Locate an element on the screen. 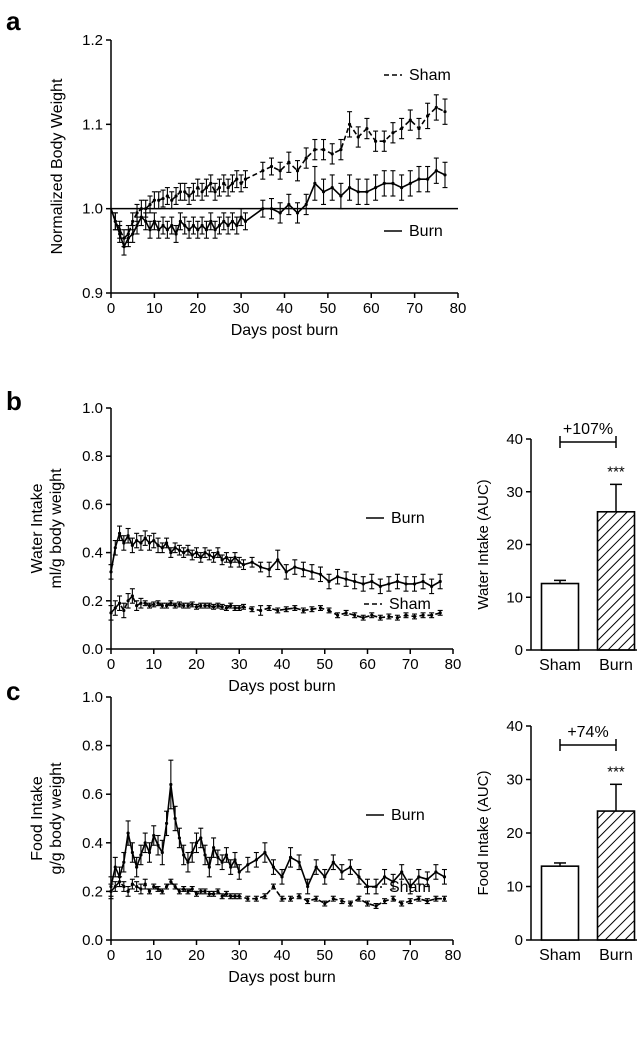  x-tick-label: 10 is located at coordinates (153, 955).